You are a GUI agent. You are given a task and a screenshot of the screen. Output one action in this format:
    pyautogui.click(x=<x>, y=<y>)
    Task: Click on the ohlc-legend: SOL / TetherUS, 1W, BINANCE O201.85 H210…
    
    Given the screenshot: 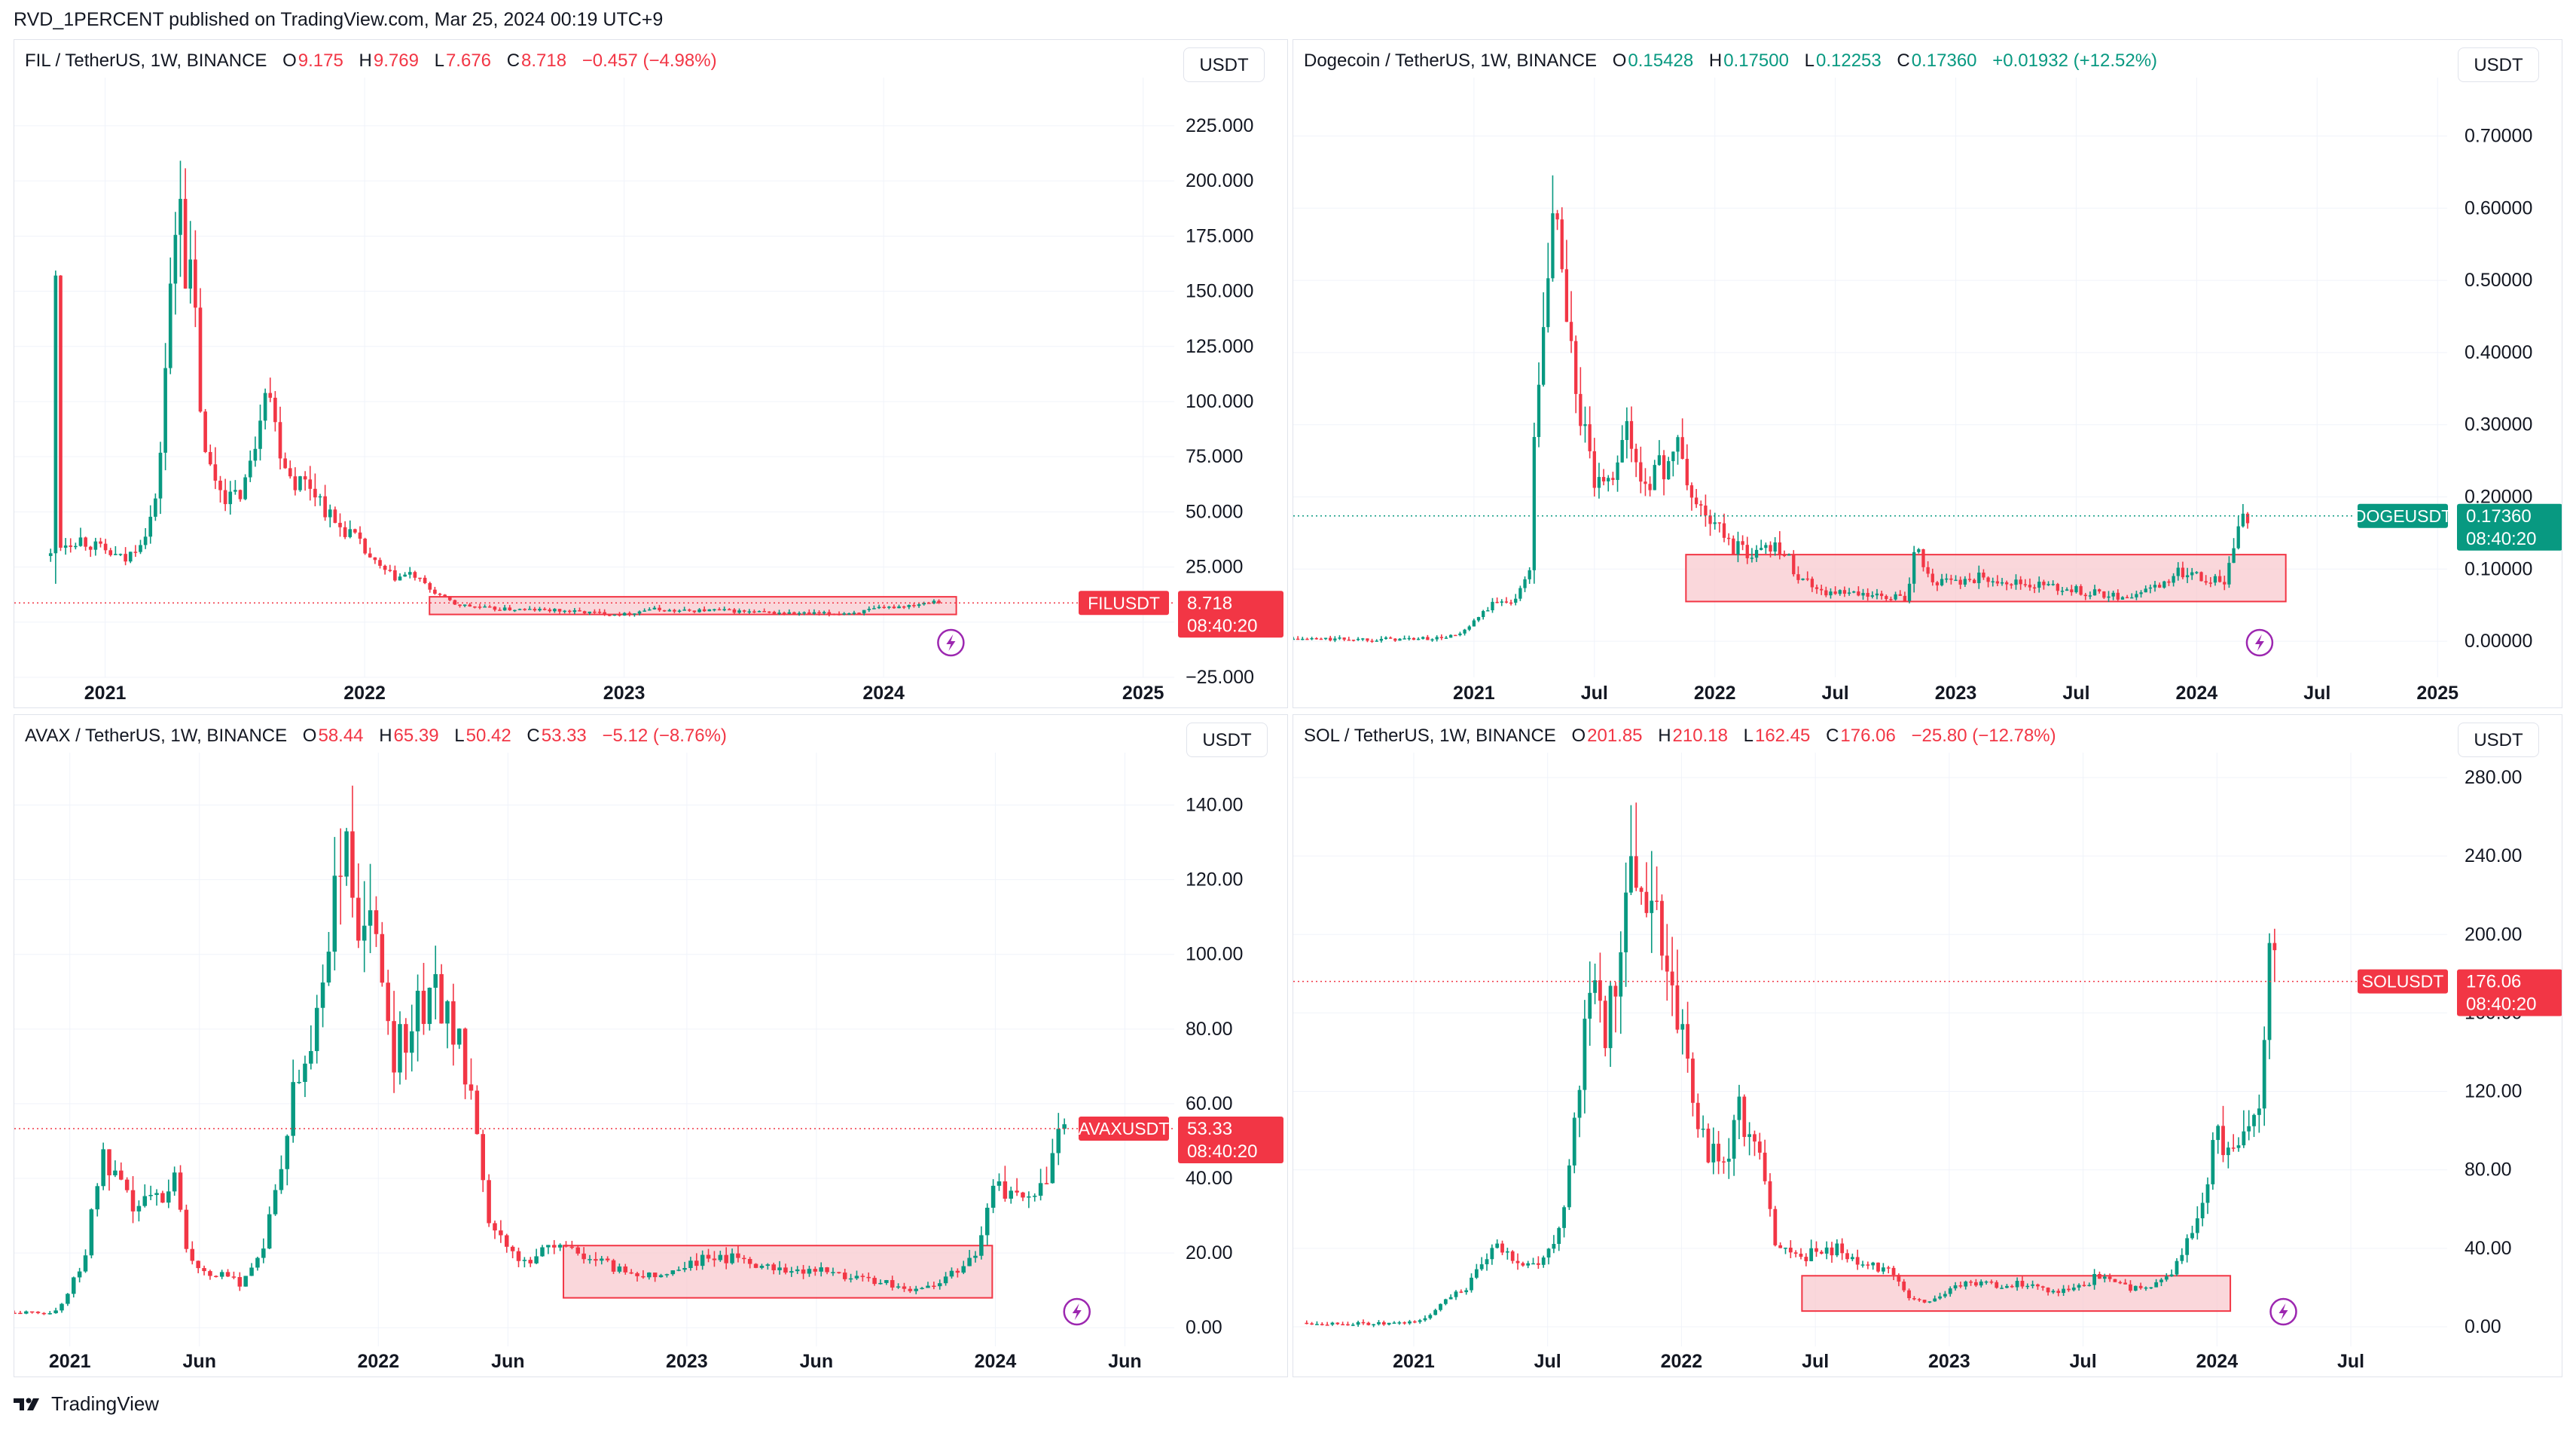 What is the action you would take?
    pyautogui.click(x=1680, y=736)
    